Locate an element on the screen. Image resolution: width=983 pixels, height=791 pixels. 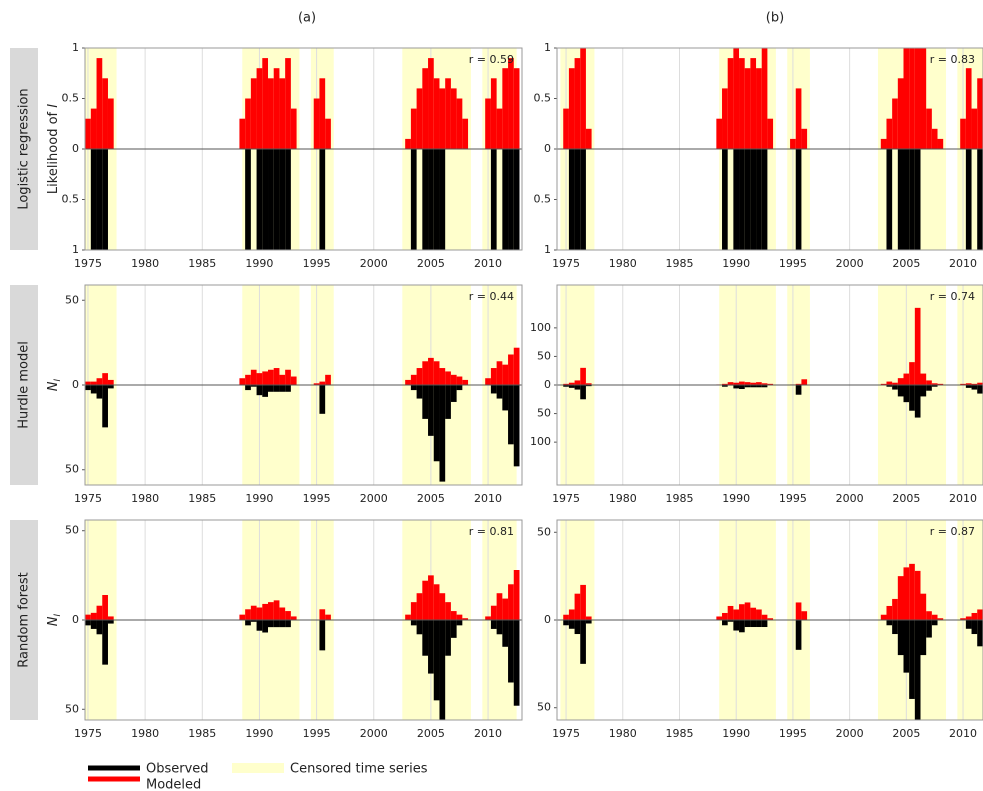
legend: Observed Modeled Censored time series is located at coordinates (258, 776).